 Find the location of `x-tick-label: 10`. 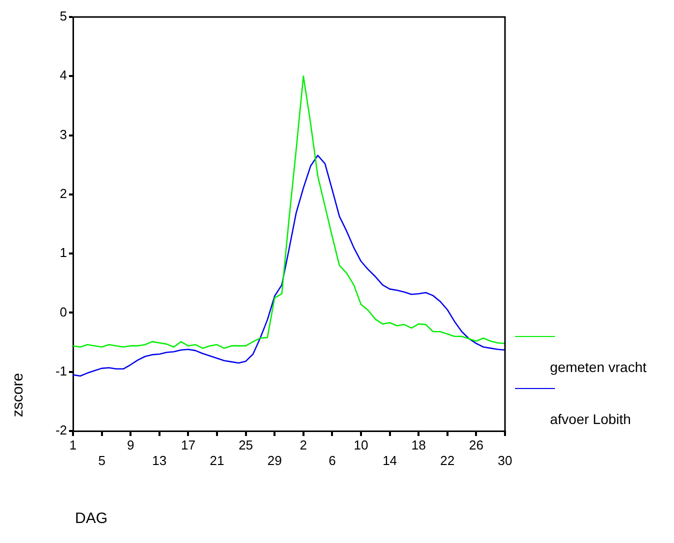

x-tick-label: 10 is located at coordinates (361, 444).